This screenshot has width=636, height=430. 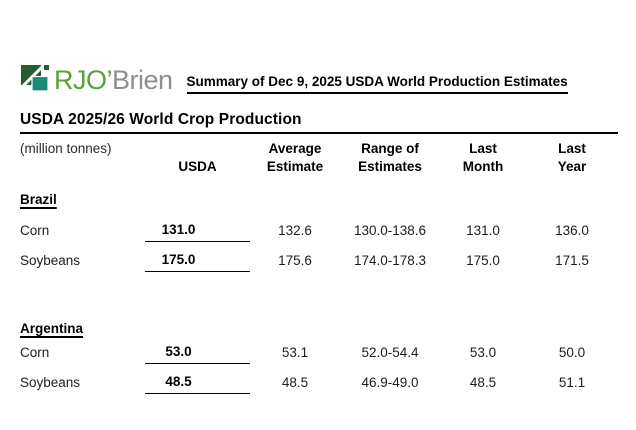 What do you see at coordinates (295, 260) in the screenshot?
I see `average-estimate-value: 175.6` at bounding box center [295, 260].